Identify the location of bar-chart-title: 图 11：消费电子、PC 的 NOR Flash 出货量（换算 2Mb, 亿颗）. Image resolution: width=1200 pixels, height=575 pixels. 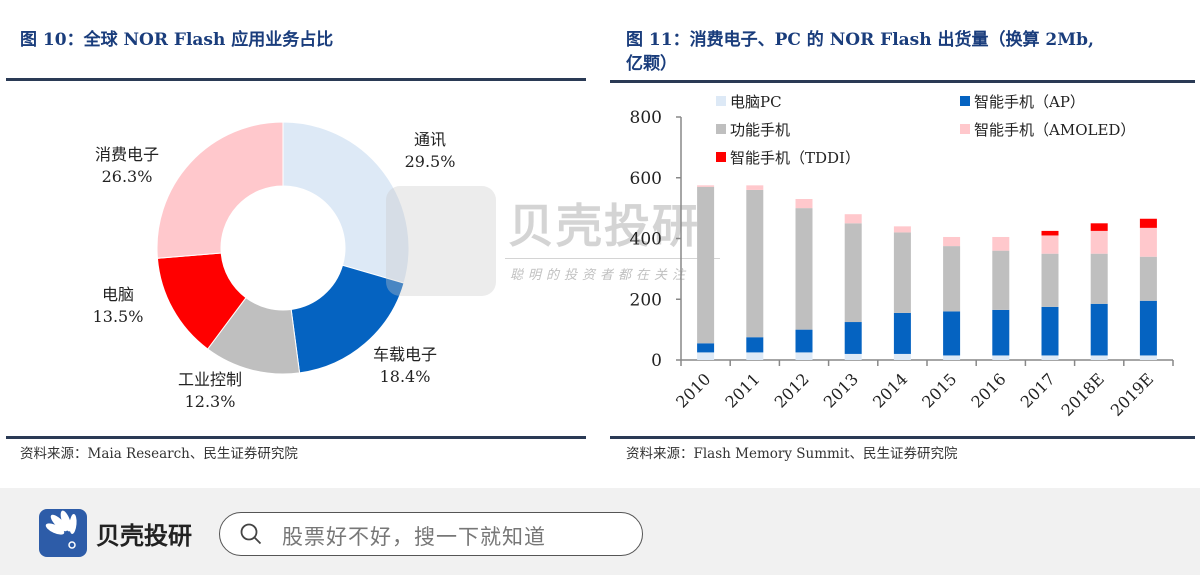
(860, 52).